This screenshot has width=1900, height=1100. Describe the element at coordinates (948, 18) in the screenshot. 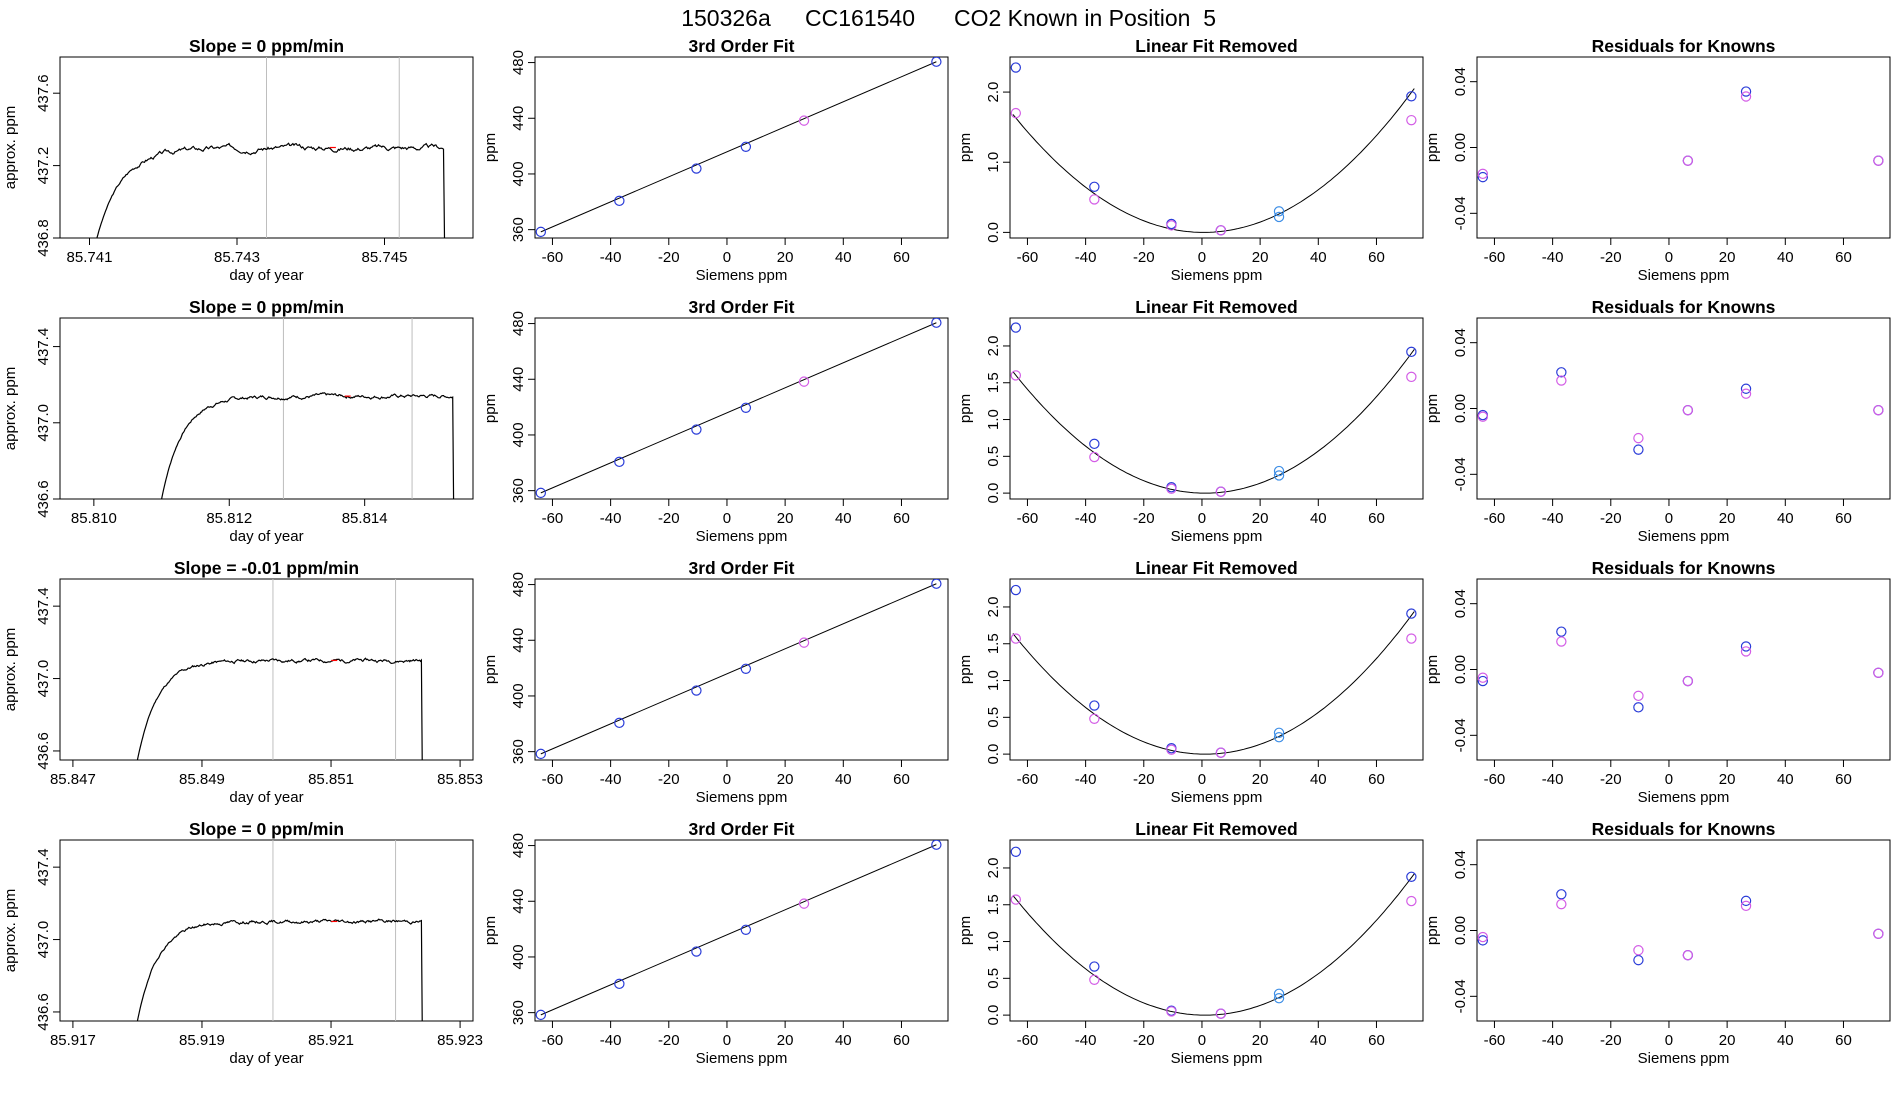

I see `figure-header: 150326a CC161540 CO2 Known in Position 5` at that location.